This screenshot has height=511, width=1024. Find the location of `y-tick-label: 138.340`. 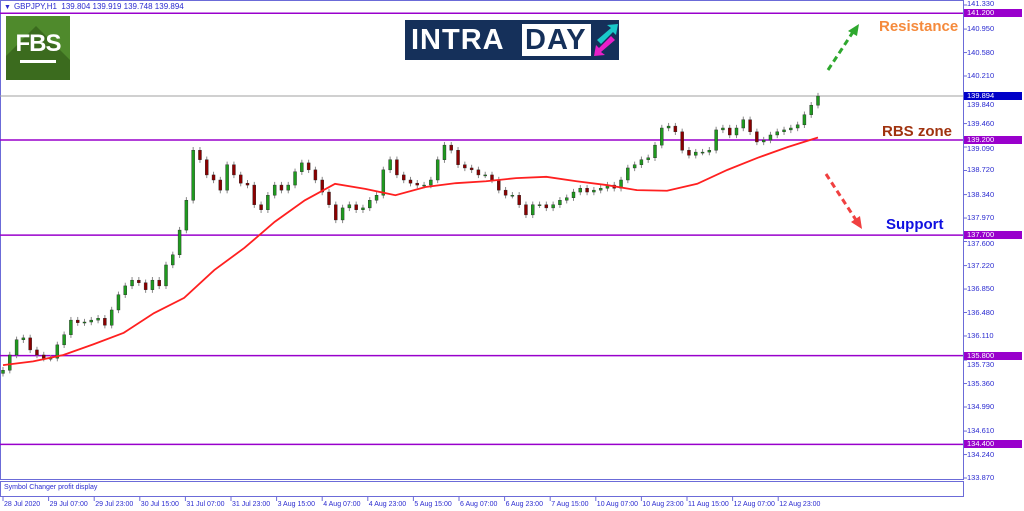

y-tick-label: 138.340 is located at coordinates (981, 194).